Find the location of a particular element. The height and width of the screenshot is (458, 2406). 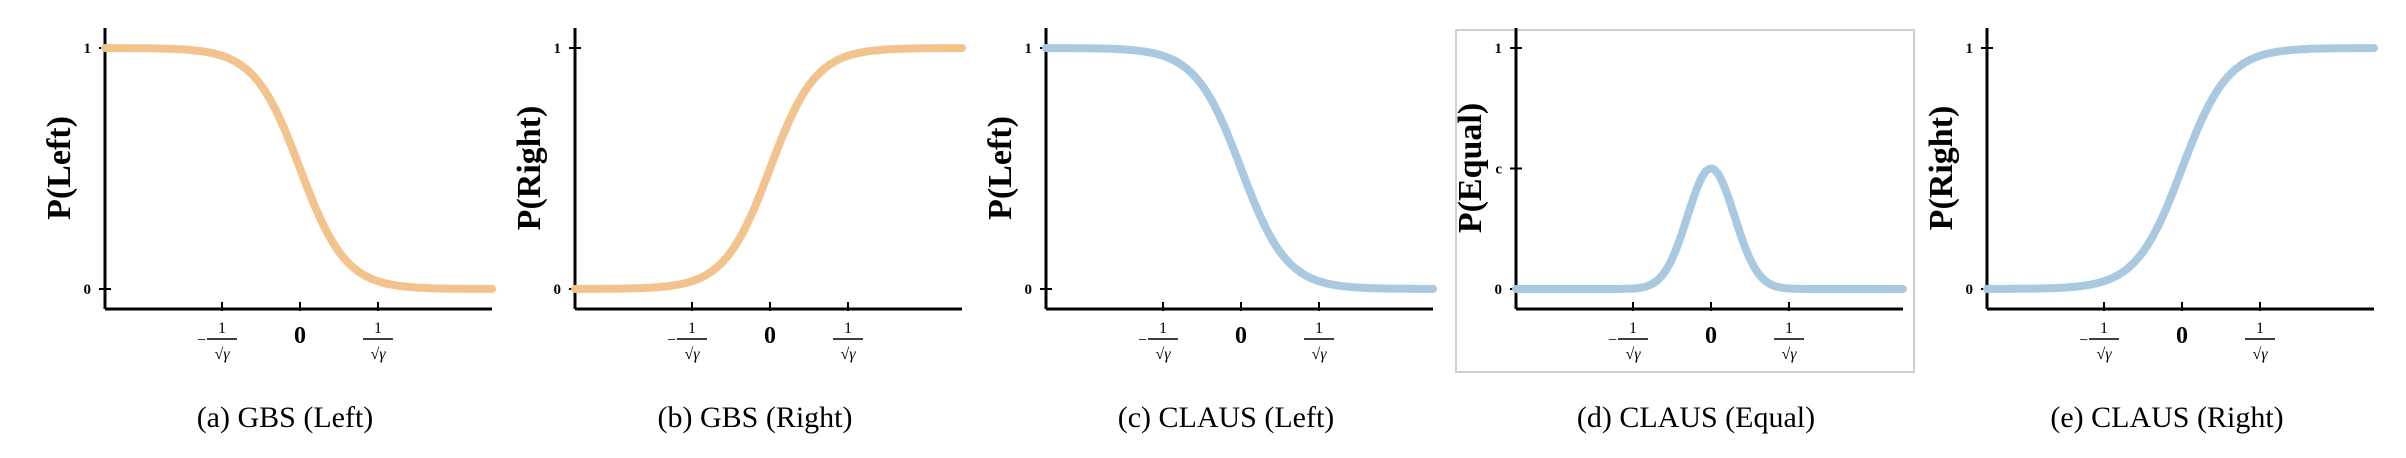

panel-frame is located at coordinates (1685, 201).